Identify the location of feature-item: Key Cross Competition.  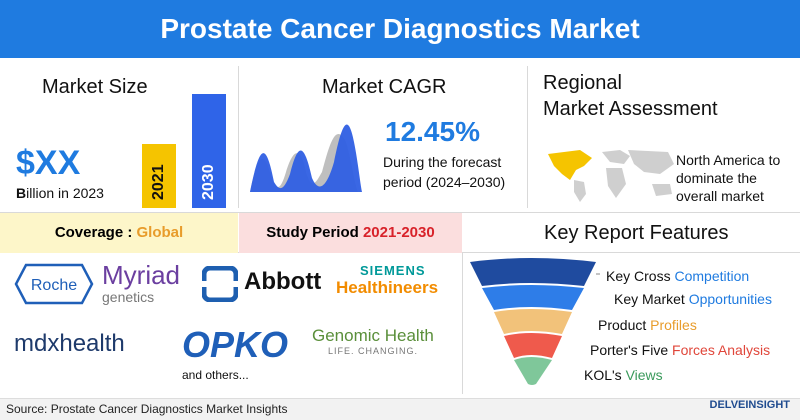
(678, 276).